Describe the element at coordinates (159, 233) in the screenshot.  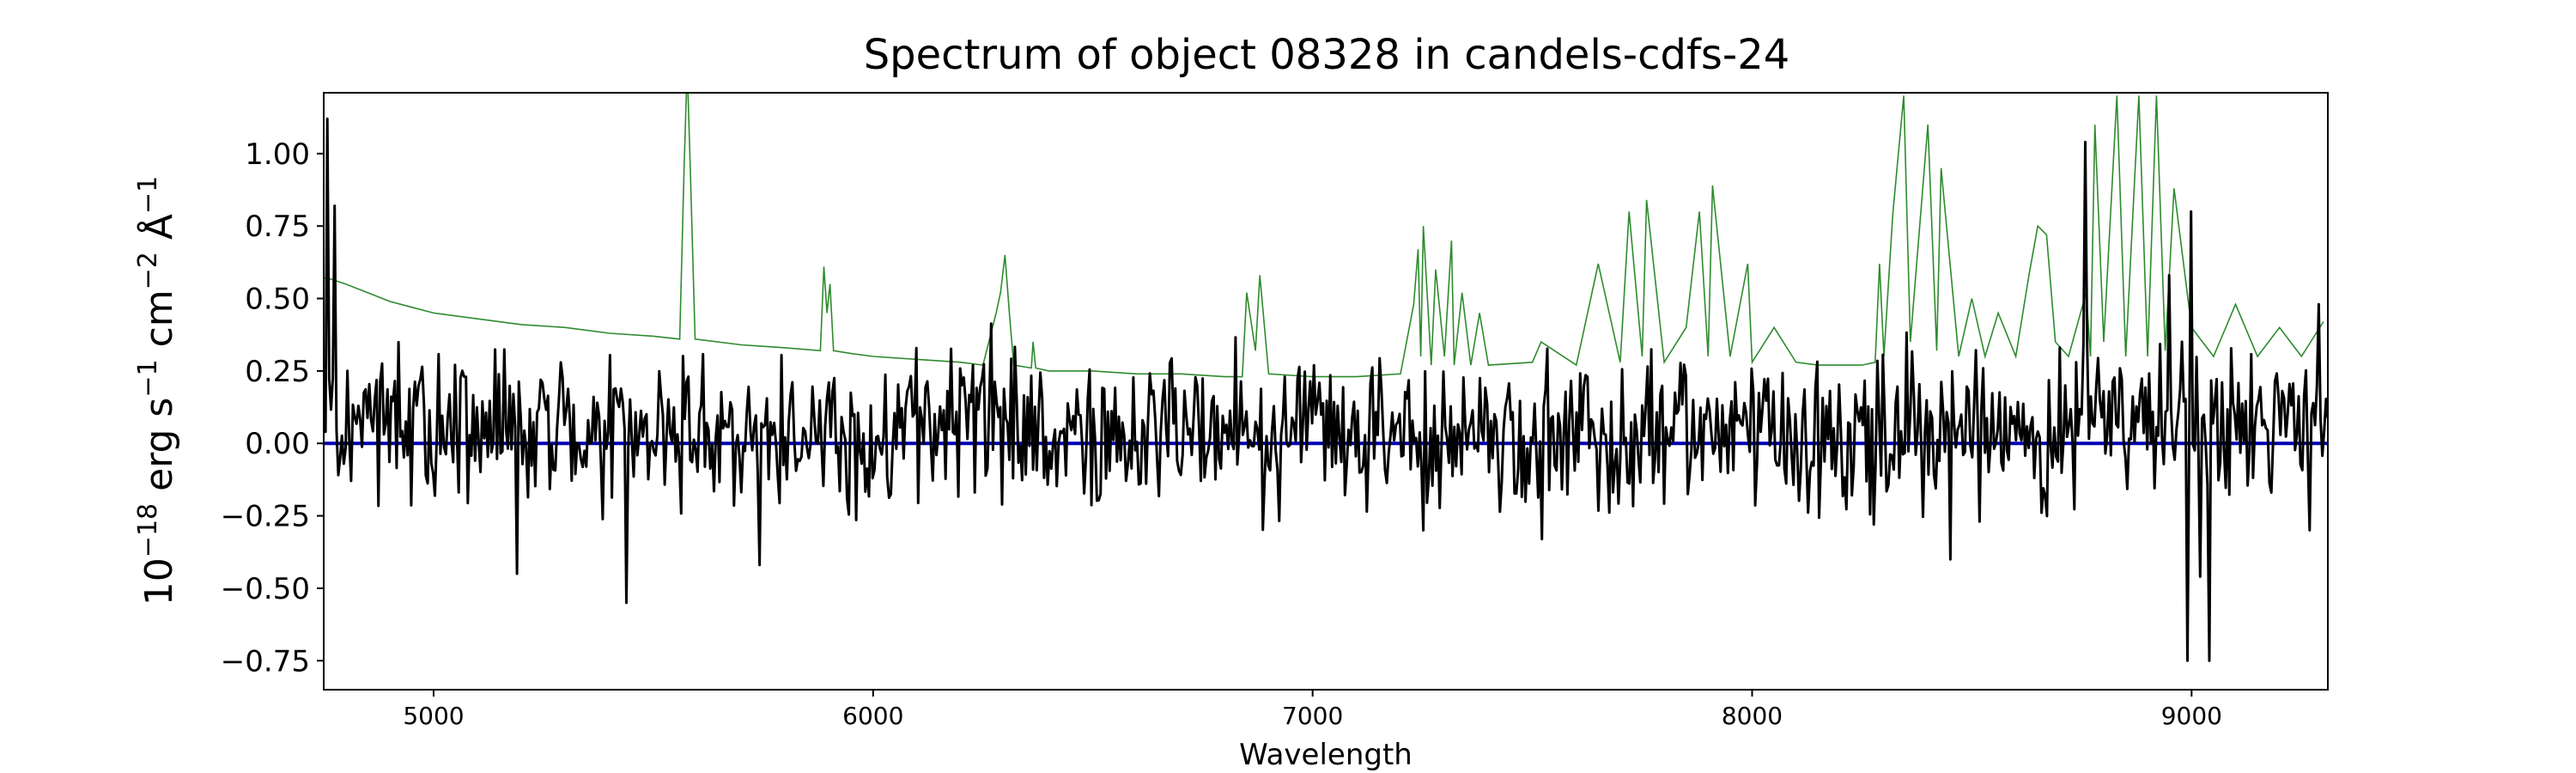
I see `y-axis-label-part: Å` at that location.